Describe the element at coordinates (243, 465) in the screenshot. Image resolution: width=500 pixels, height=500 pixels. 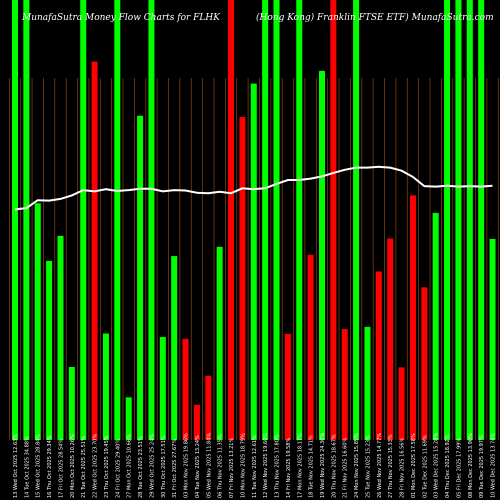
I see `x-tick-label: 10 Mon Nov 2025 18.79%` at that location.